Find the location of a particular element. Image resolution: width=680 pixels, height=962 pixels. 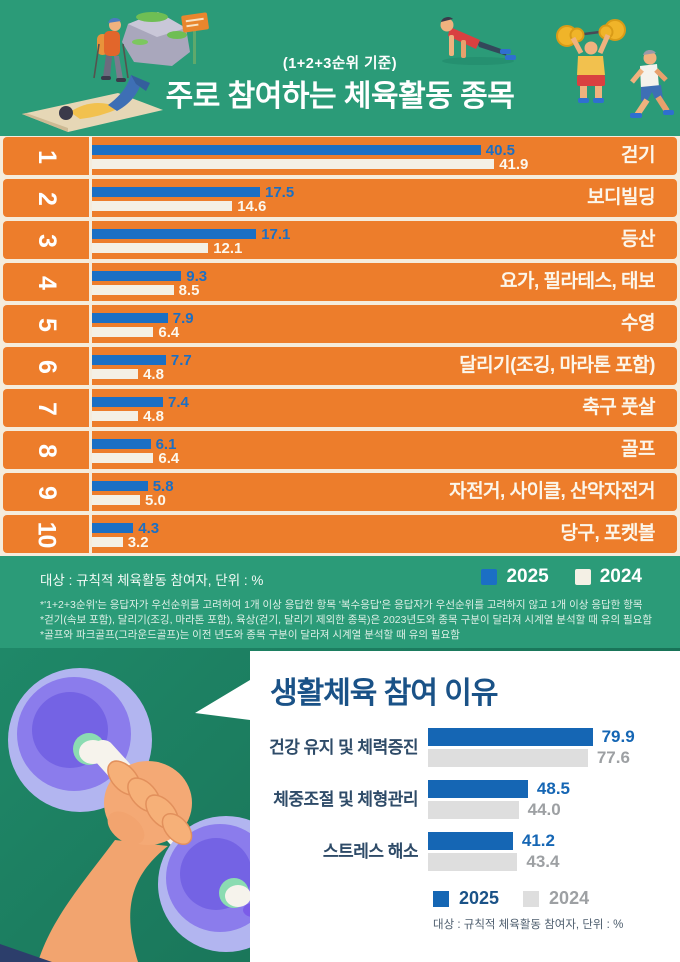

activity-label: 당구, 포켓볼 is located at coordinates (608, 533).